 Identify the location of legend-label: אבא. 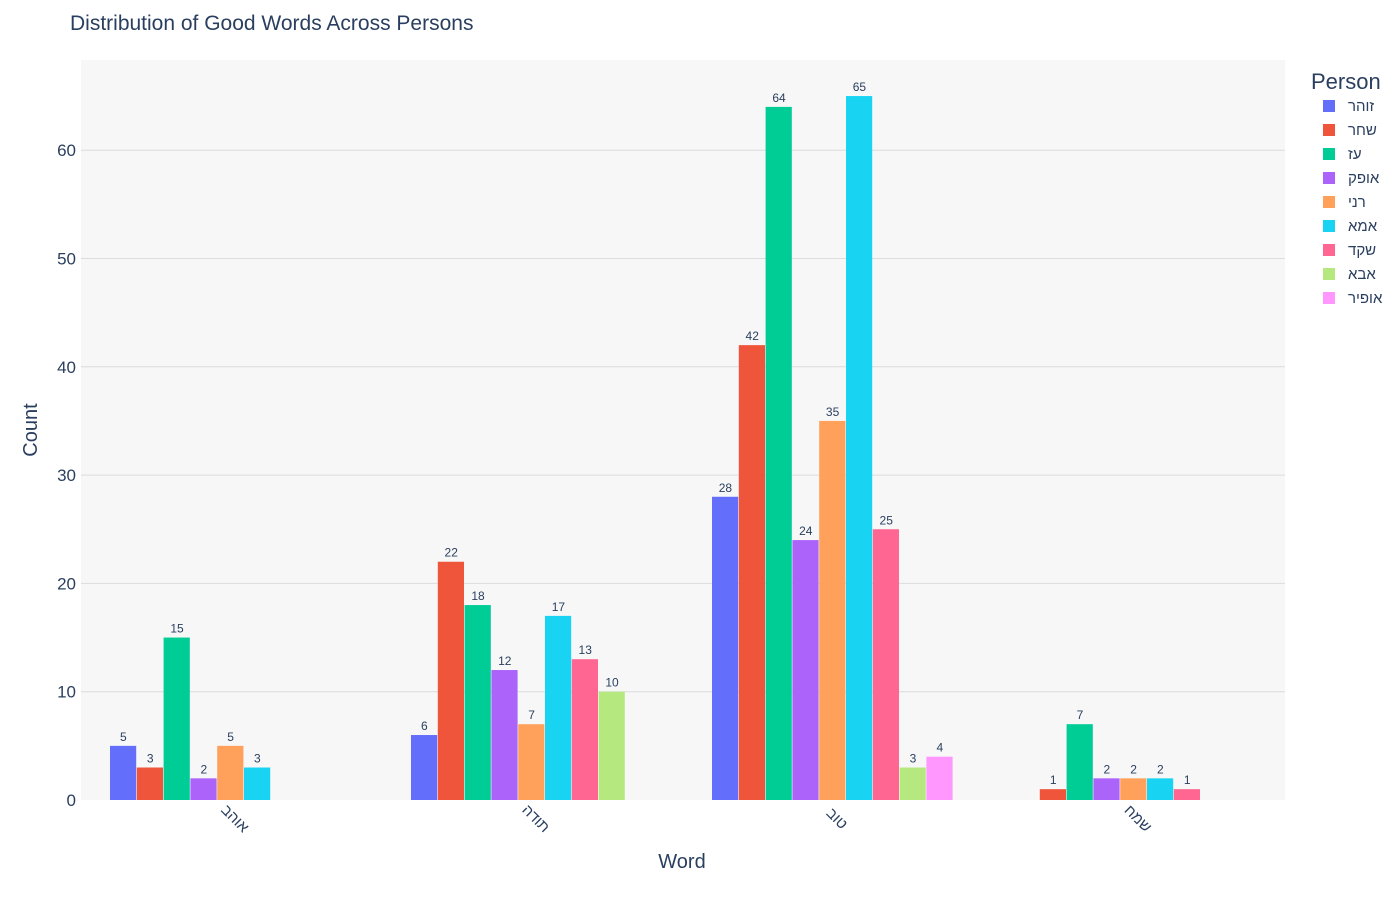
(1362, 274).